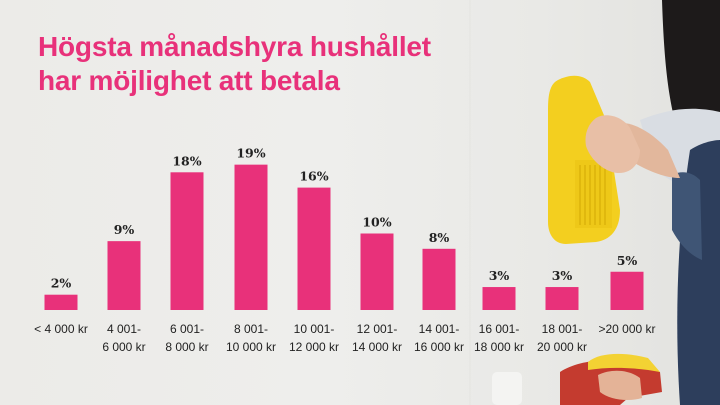 The image size is (720, 405). What do you see at coordinates (627, 260) in the screenshot?
I see `value-label-10: 5%` at bounding box center [627, 260].